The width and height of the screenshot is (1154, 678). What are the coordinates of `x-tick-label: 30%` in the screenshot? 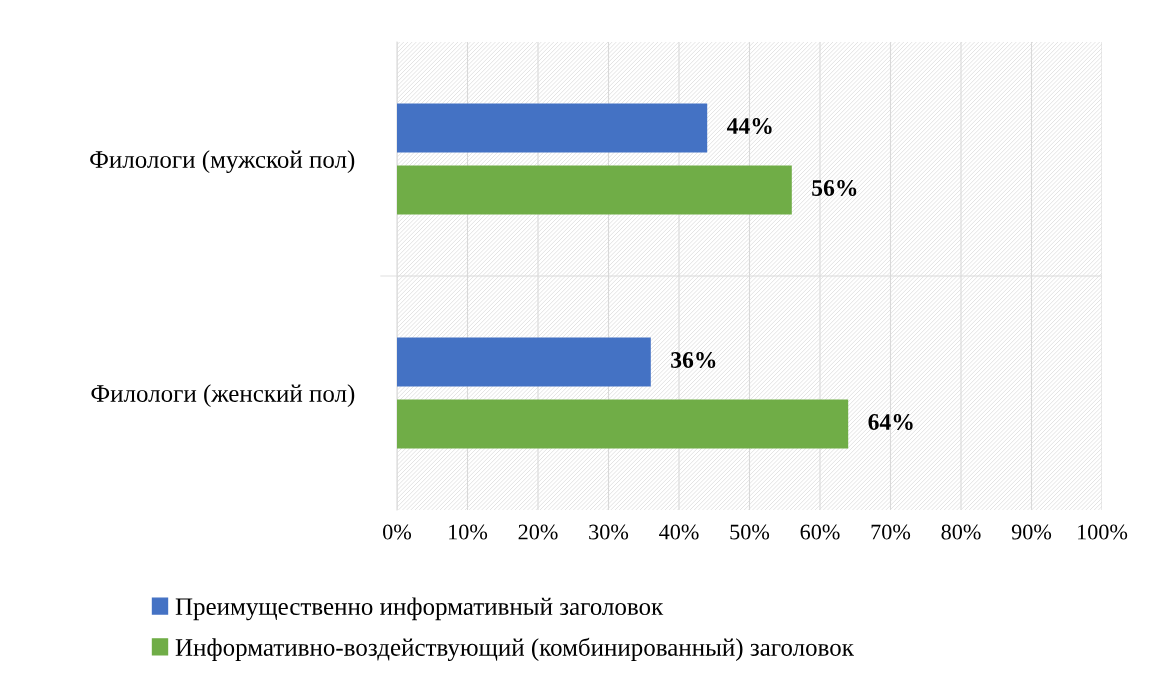 It's located at (609, 532).